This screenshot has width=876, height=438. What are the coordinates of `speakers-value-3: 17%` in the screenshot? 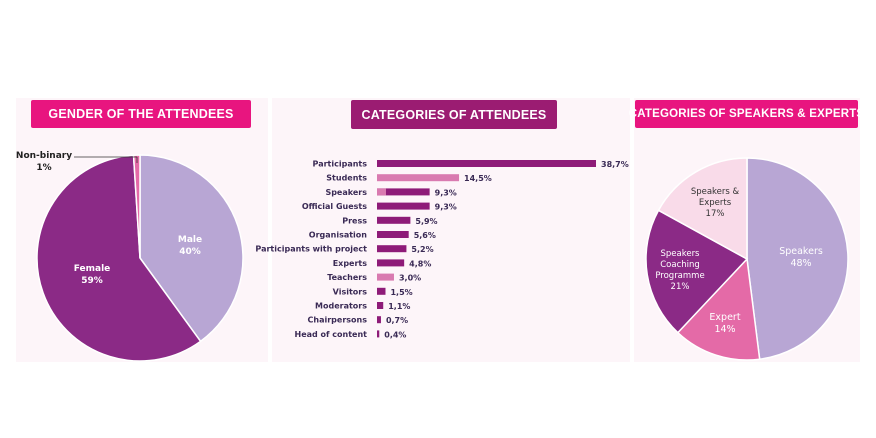 It's located at (715, 214).